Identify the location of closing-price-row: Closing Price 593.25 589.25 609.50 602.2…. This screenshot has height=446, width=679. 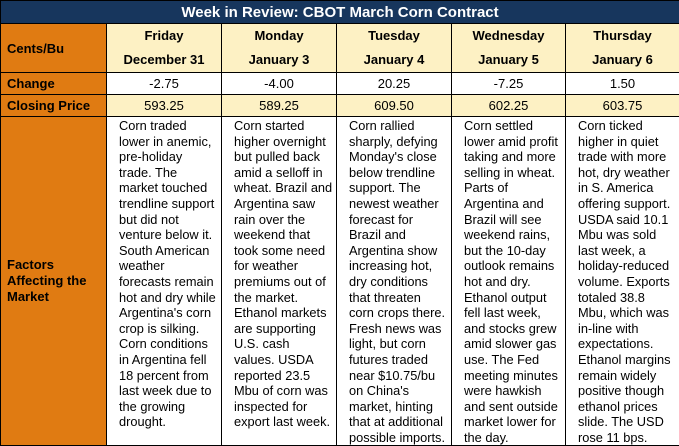
(340, 106).